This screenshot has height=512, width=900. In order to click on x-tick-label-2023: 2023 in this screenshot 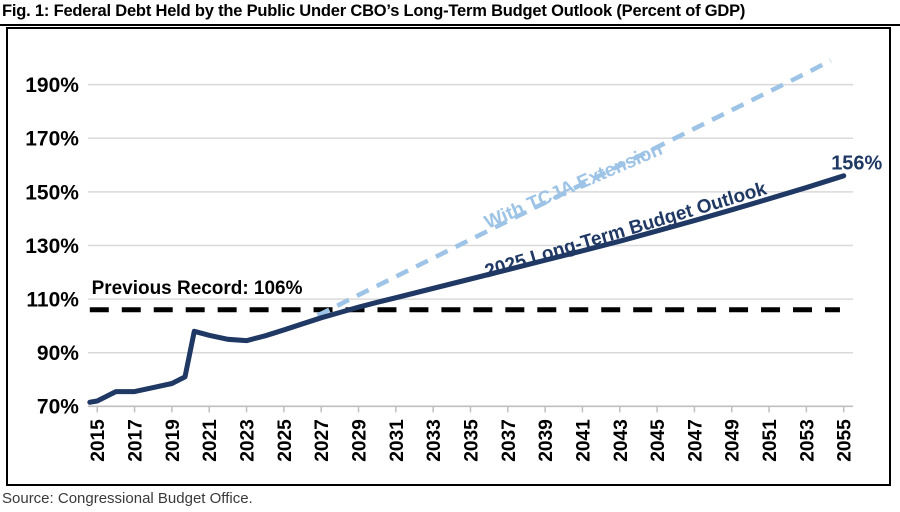, I will do `click(248, 440)`.